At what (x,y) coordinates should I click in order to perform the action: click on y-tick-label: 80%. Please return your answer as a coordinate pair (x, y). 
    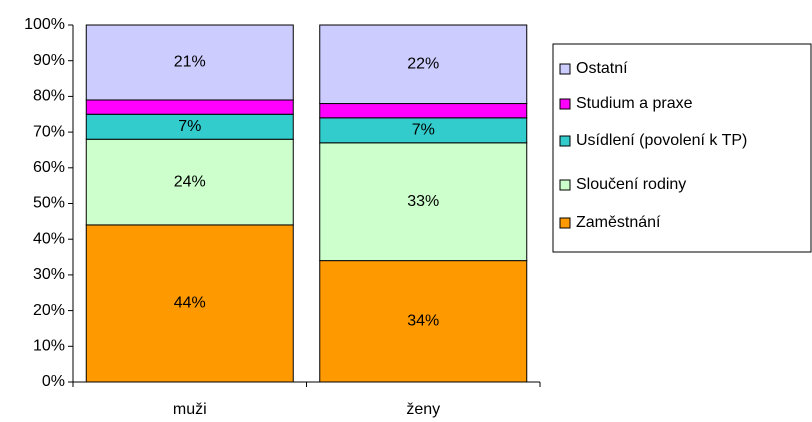
    Looking at the image, I should click on (49, 96).